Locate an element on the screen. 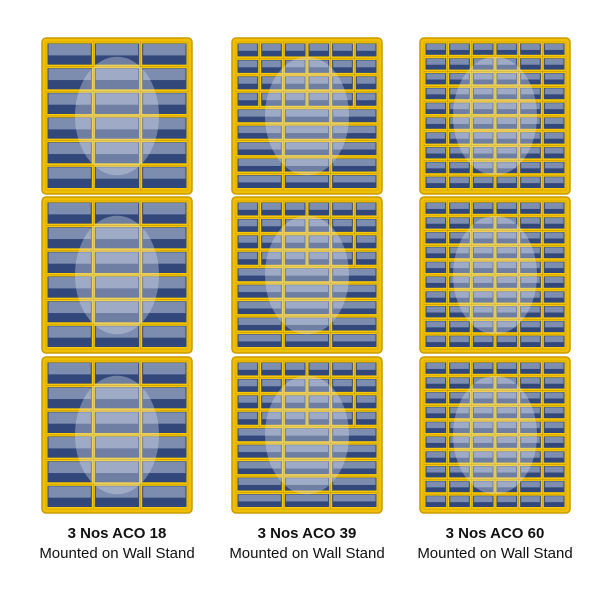 Image resolution: width=600 pixels, height=600 pixels. caption-title: 3 Nos ACO 39 is located at coordinates (307, 533).